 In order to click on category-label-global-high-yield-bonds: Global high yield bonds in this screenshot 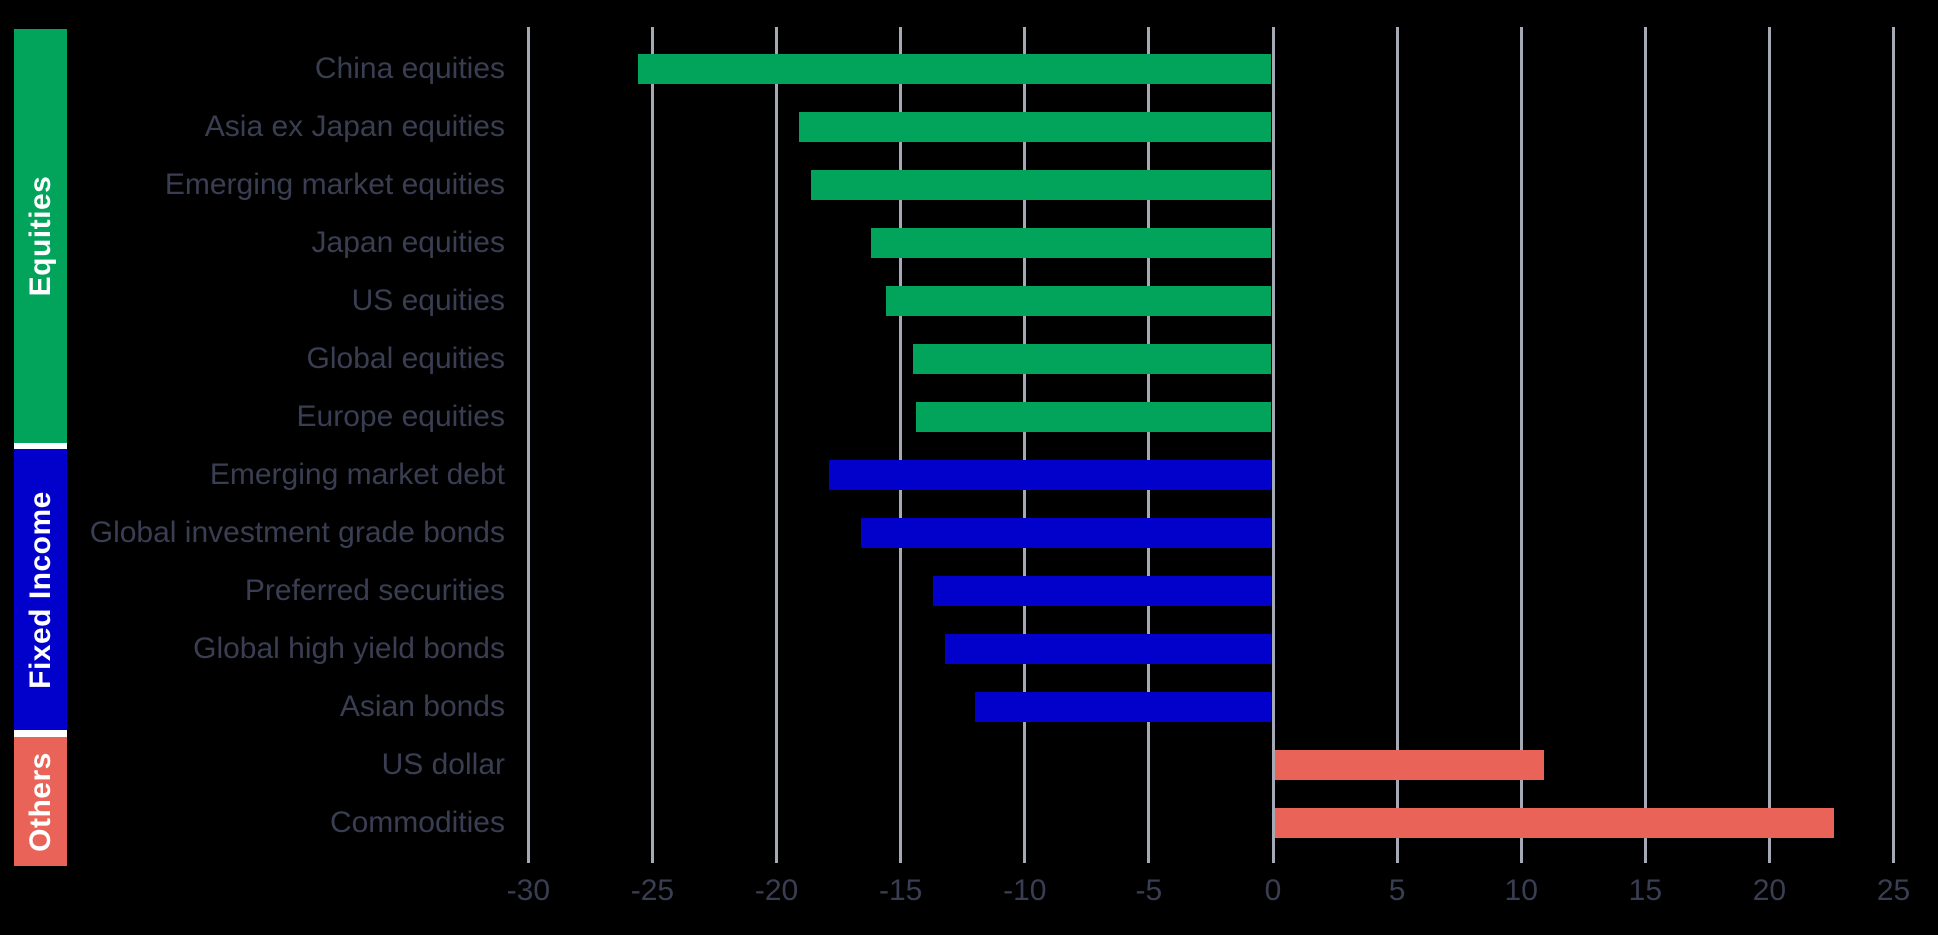, I will do `click(349, 648)`.